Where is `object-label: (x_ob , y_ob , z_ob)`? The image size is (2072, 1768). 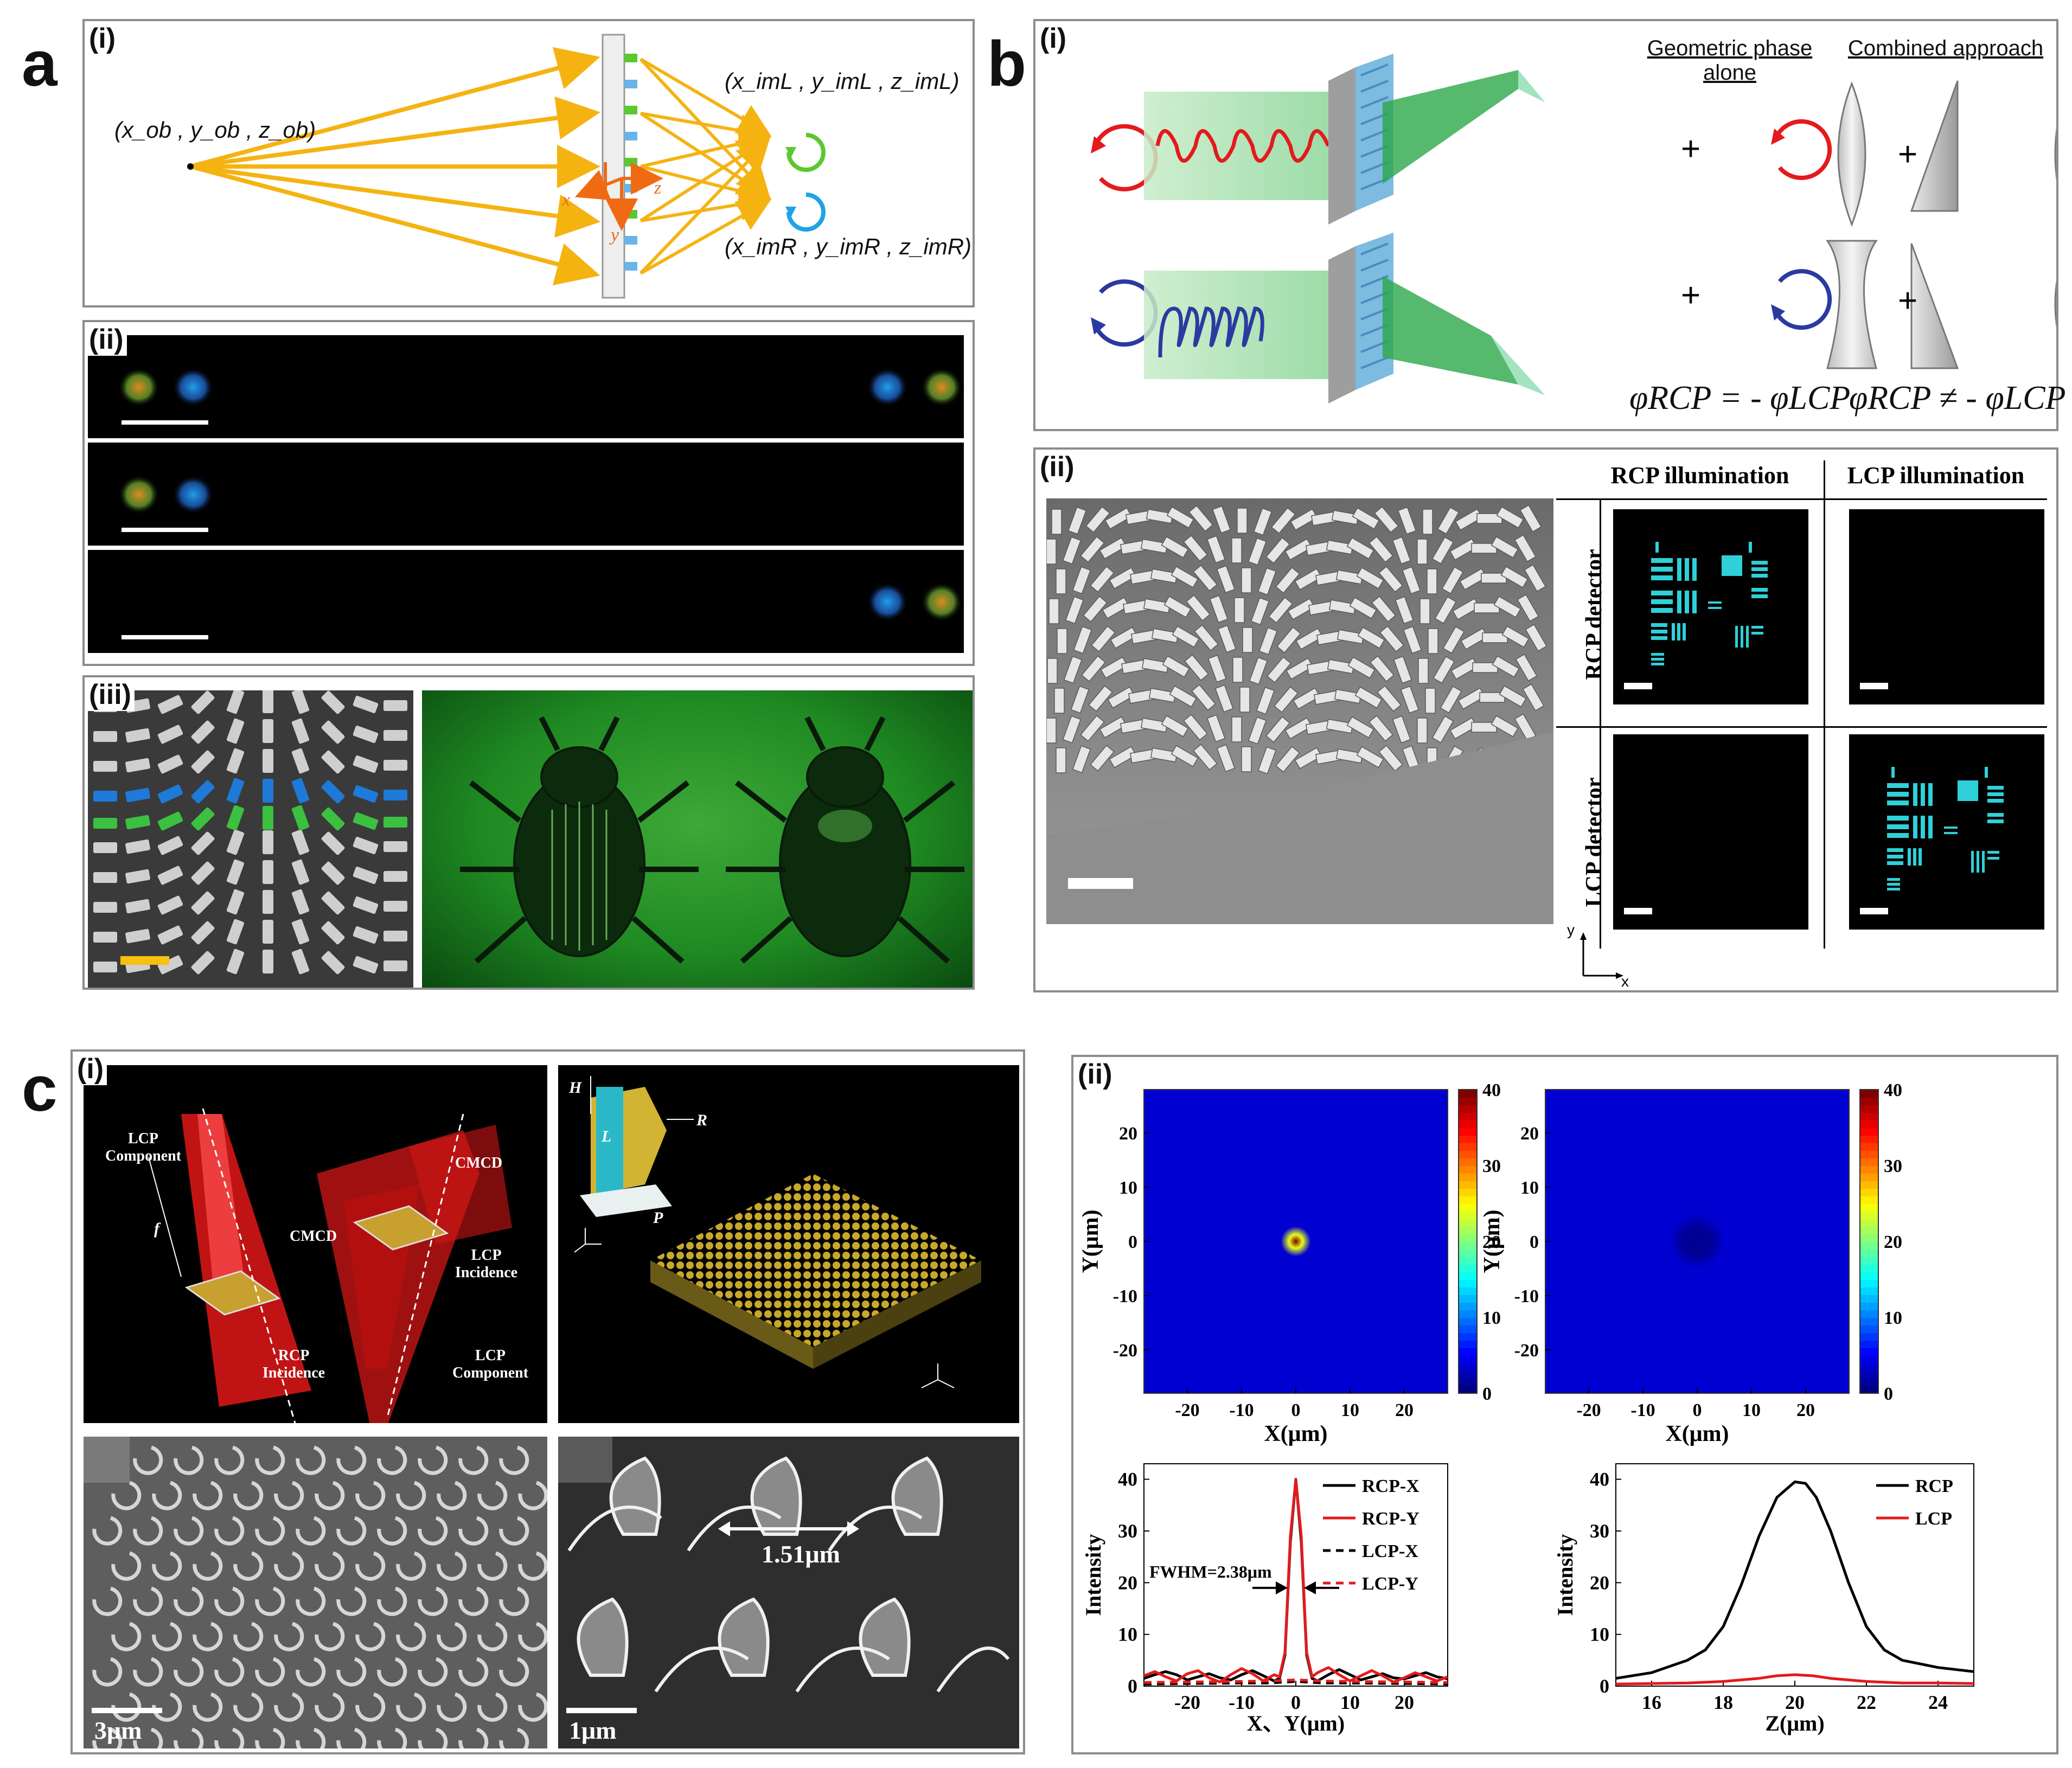 object-label: (x_ob , y_ob , z_ob) is located at coordinates (215, 130).